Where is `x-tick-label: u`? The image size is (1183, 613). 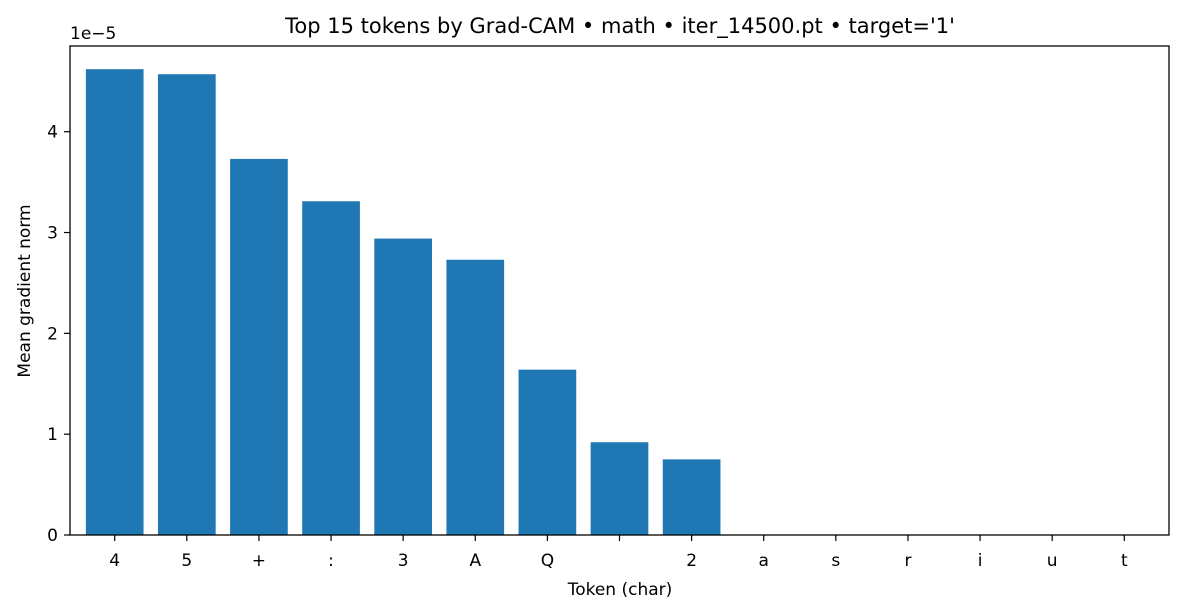 x-tick-label: u is located at coordinates (1052, 561).